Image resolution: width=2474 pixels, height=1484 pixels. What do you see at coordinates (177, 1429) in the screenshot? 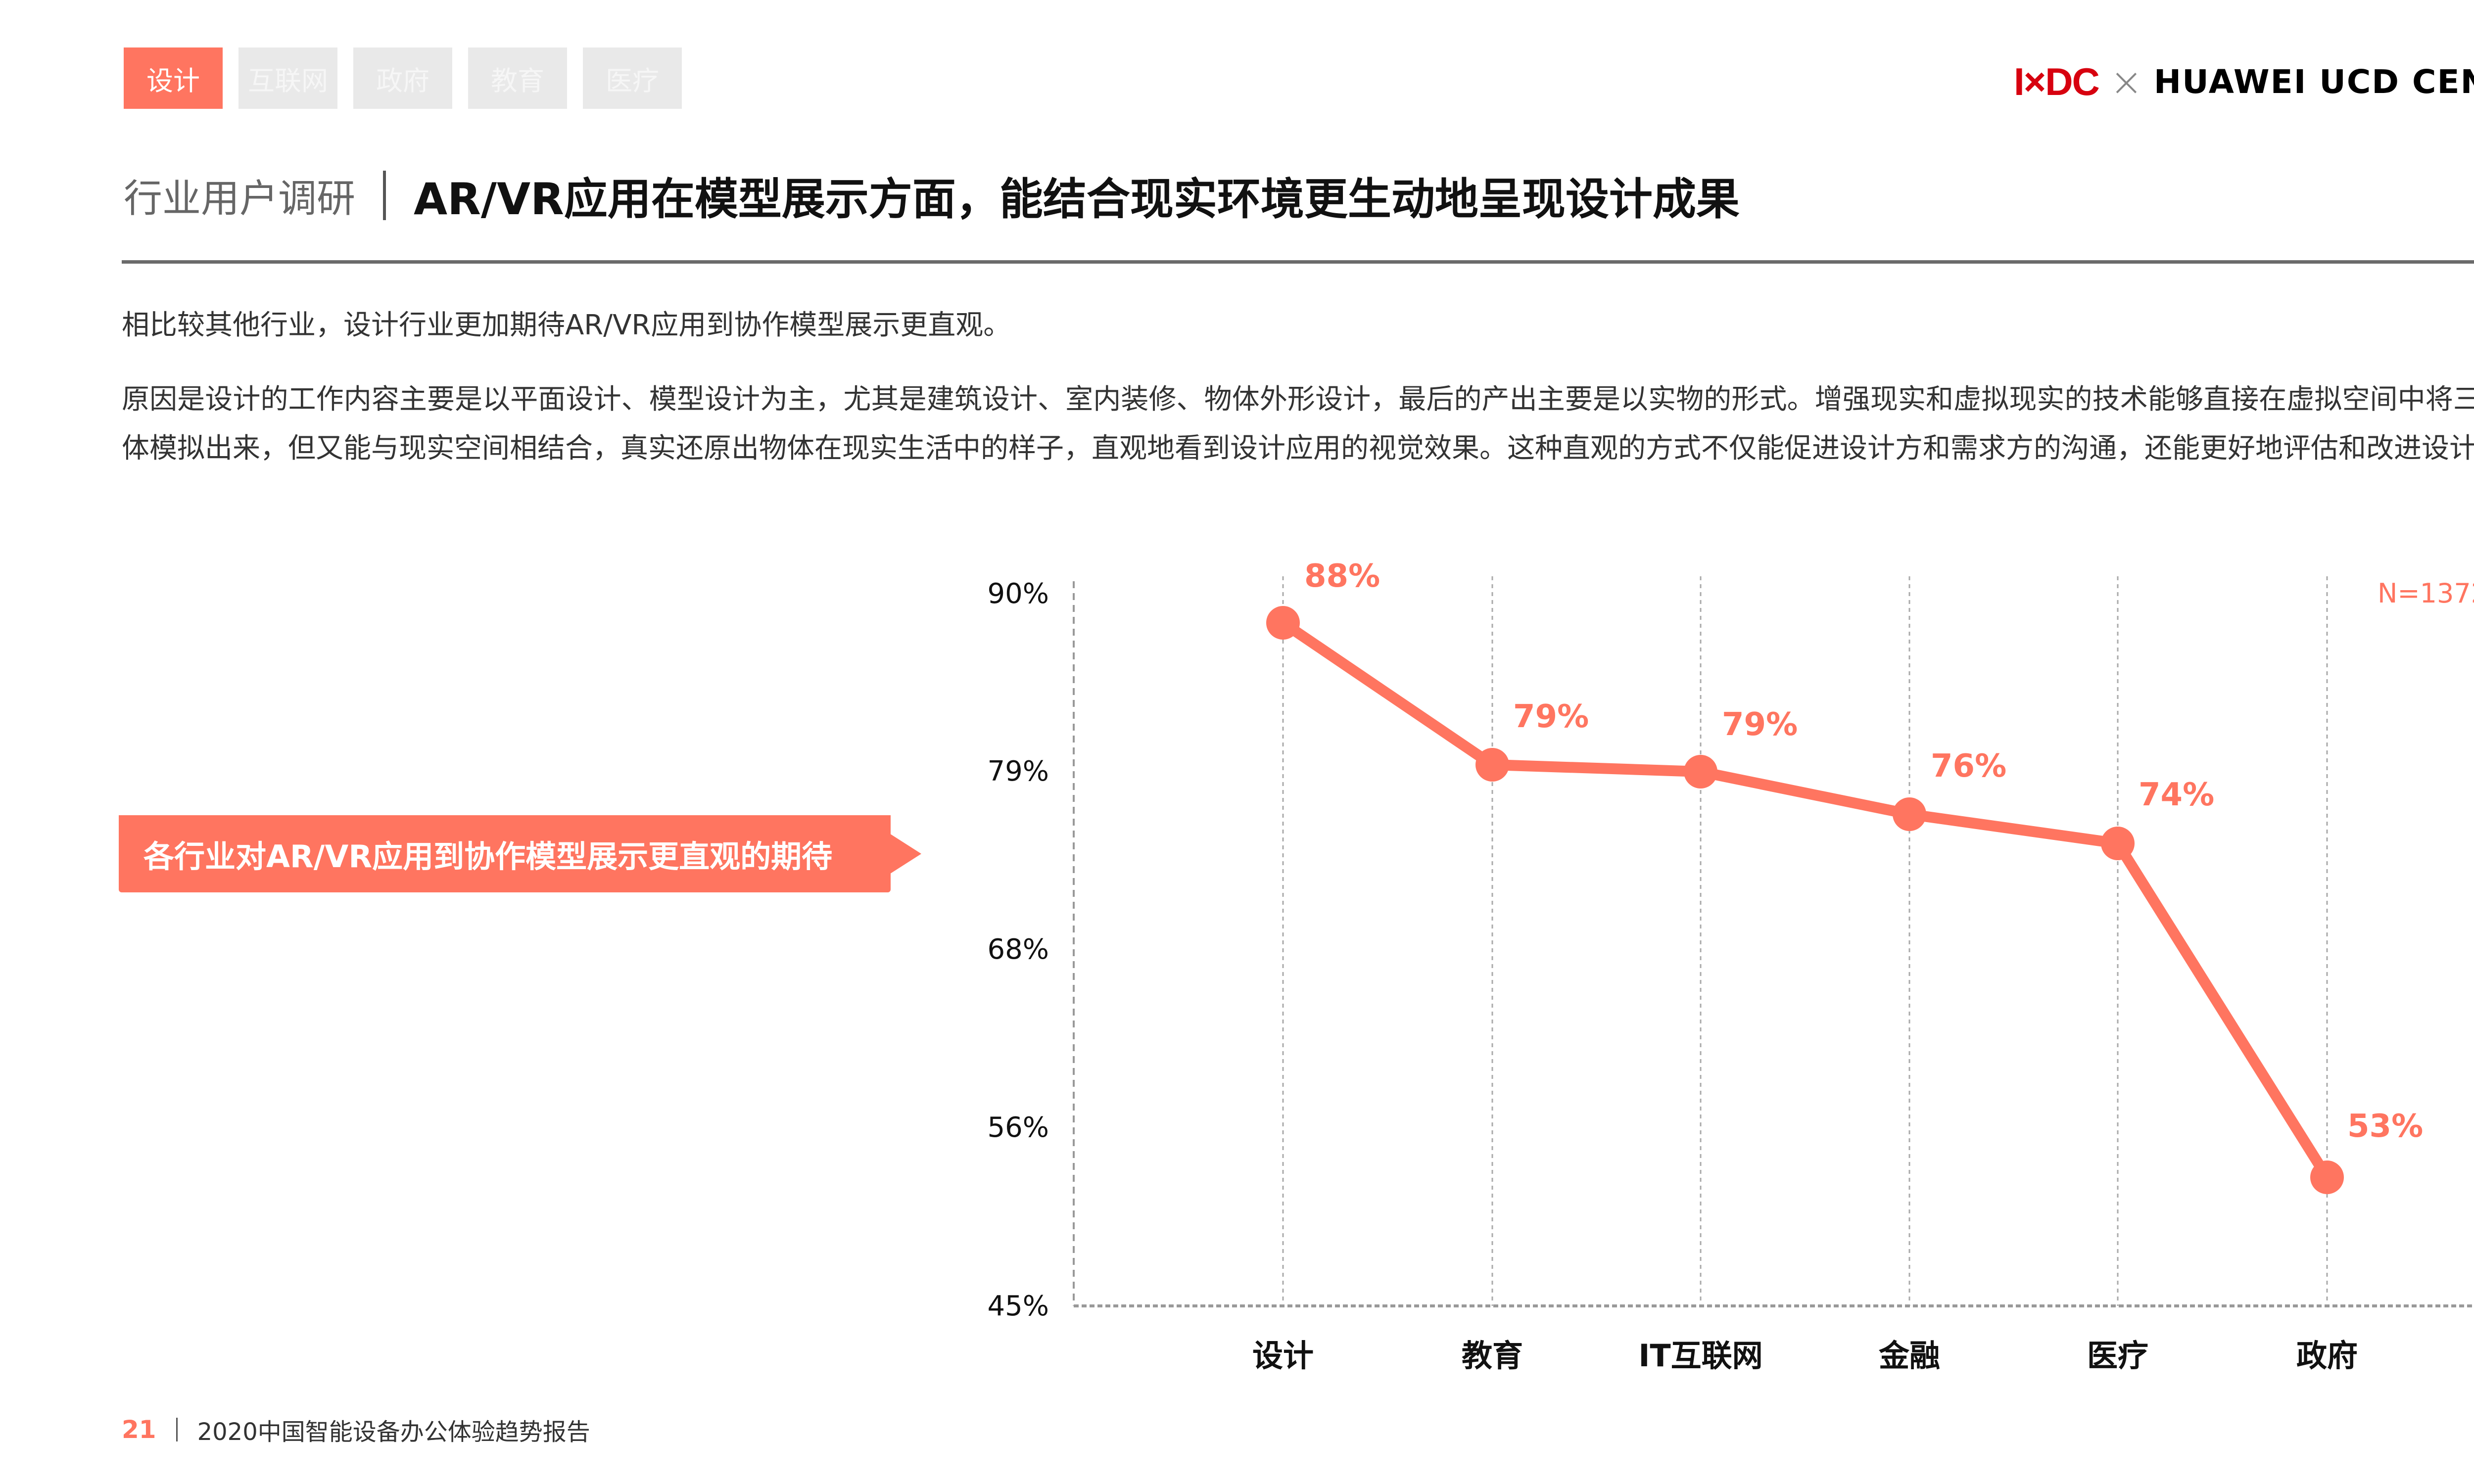
I see `footer-divider` at bounding box center [177, 1429].